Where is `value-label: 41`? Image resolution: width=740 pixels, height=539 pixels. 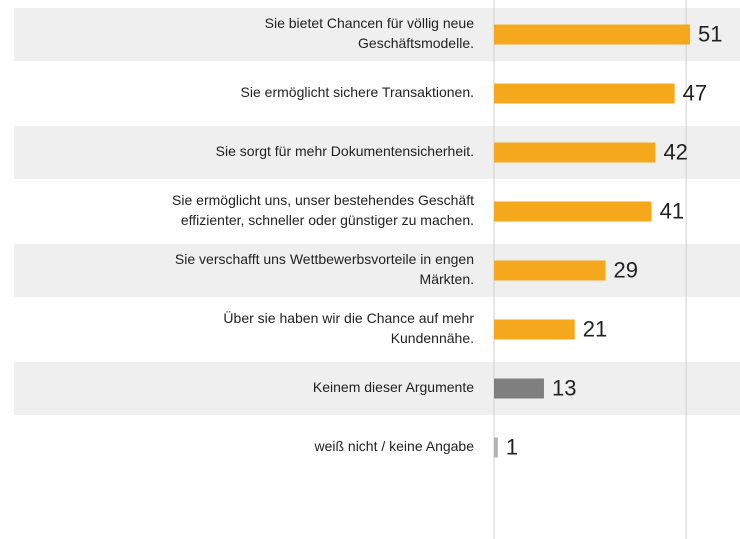
value-label: 41 is located at coordinates (672, 210).